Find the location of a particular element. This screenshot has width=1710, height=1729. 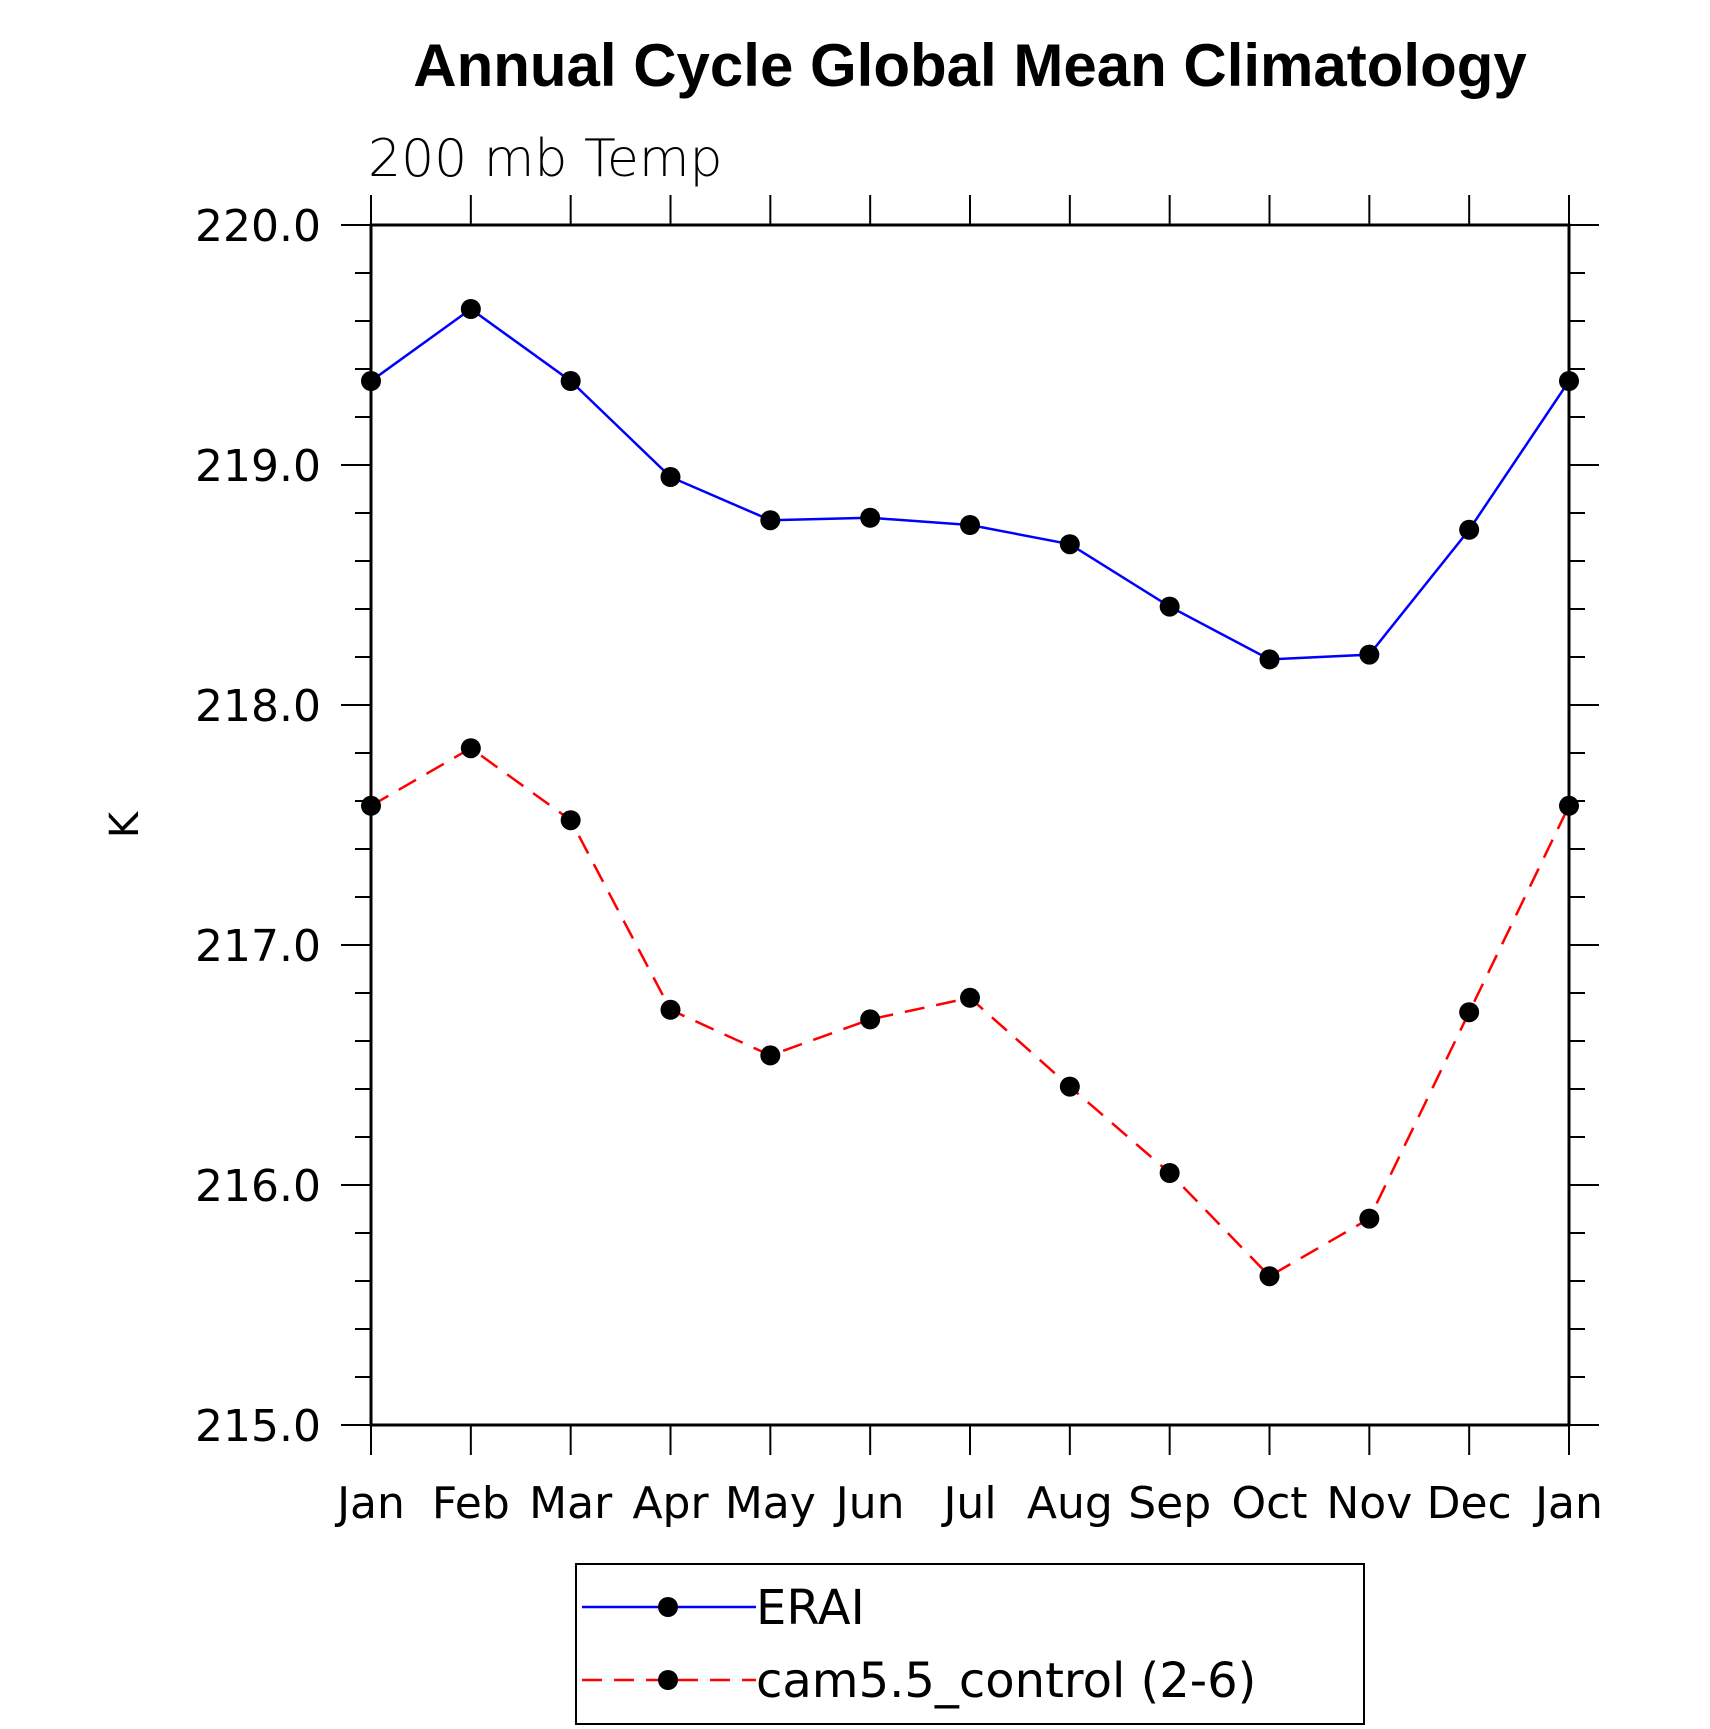

y-axis-label: K is located at coordinates (125, 824).